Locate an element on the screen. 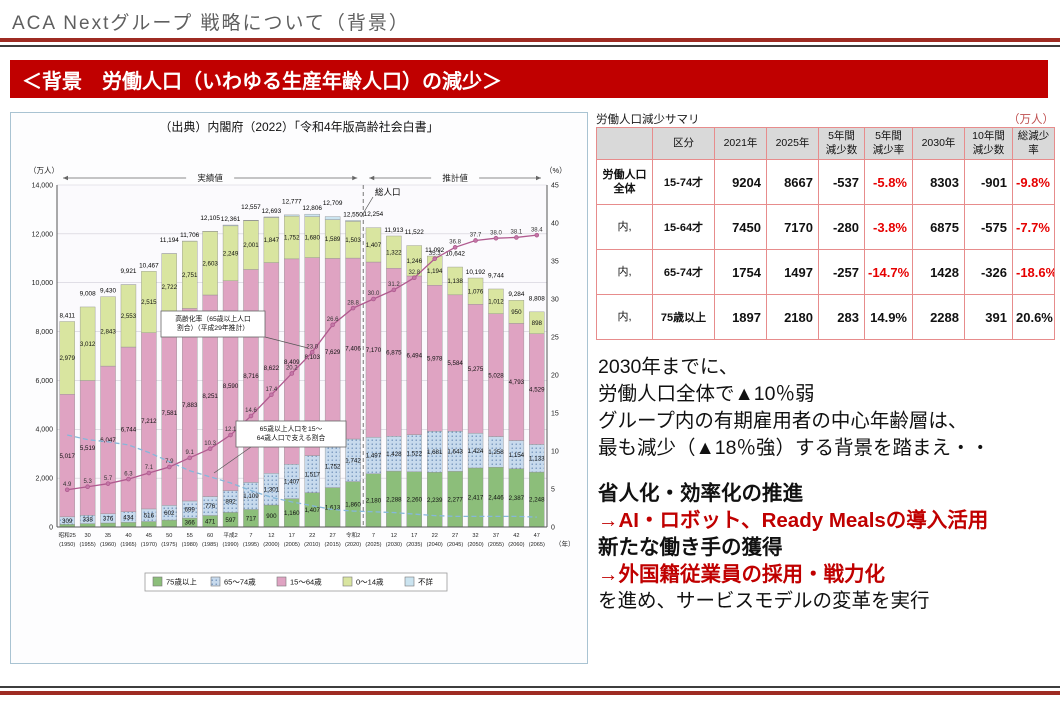  svg-text: 516 is located at coordinates (149, 515).